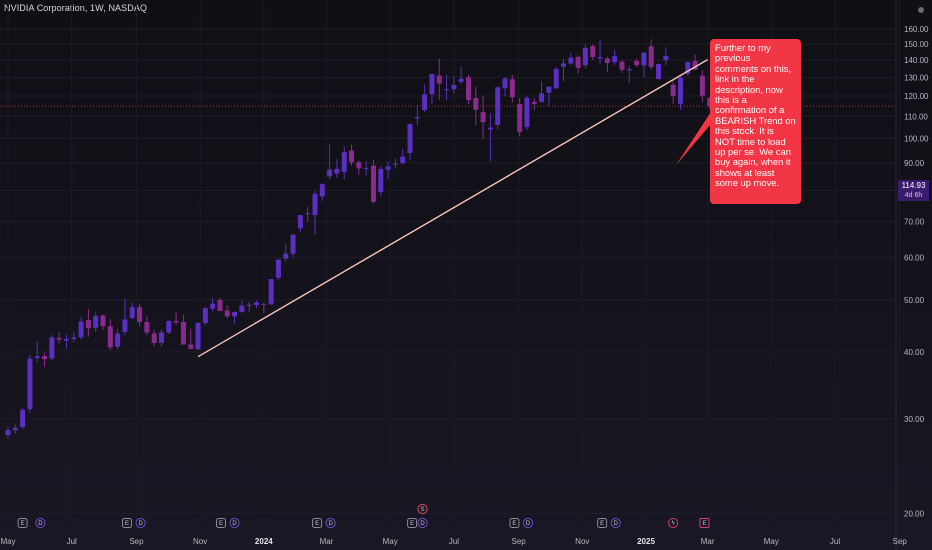  Describe the element at coordinates (76, 8) in the screenshot. I see `symbol-header: NVIDIA Corporation, 1W, NASDAQ` at that location.